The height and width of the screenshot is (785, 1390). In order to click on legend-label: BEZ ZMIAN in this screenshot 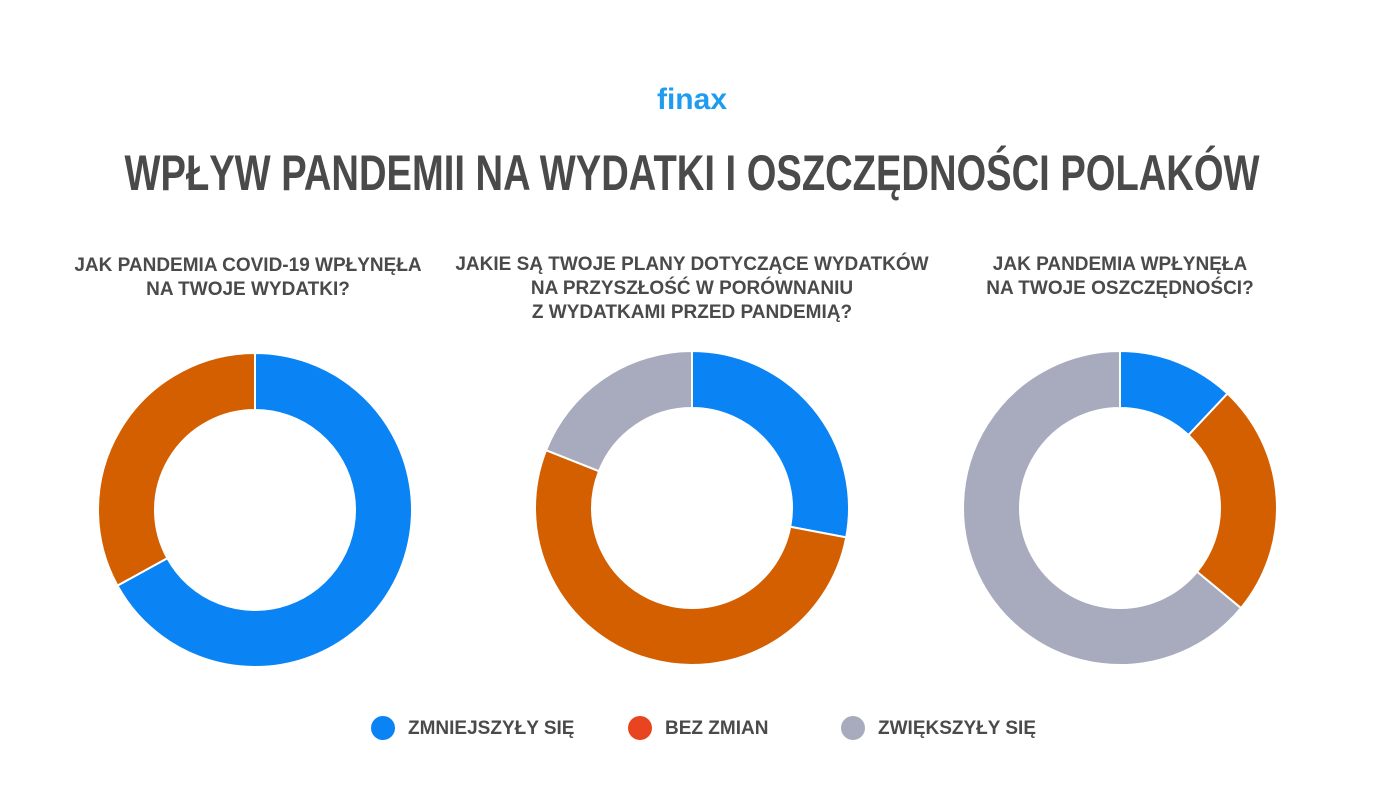, I will do `click(716, 728)`.